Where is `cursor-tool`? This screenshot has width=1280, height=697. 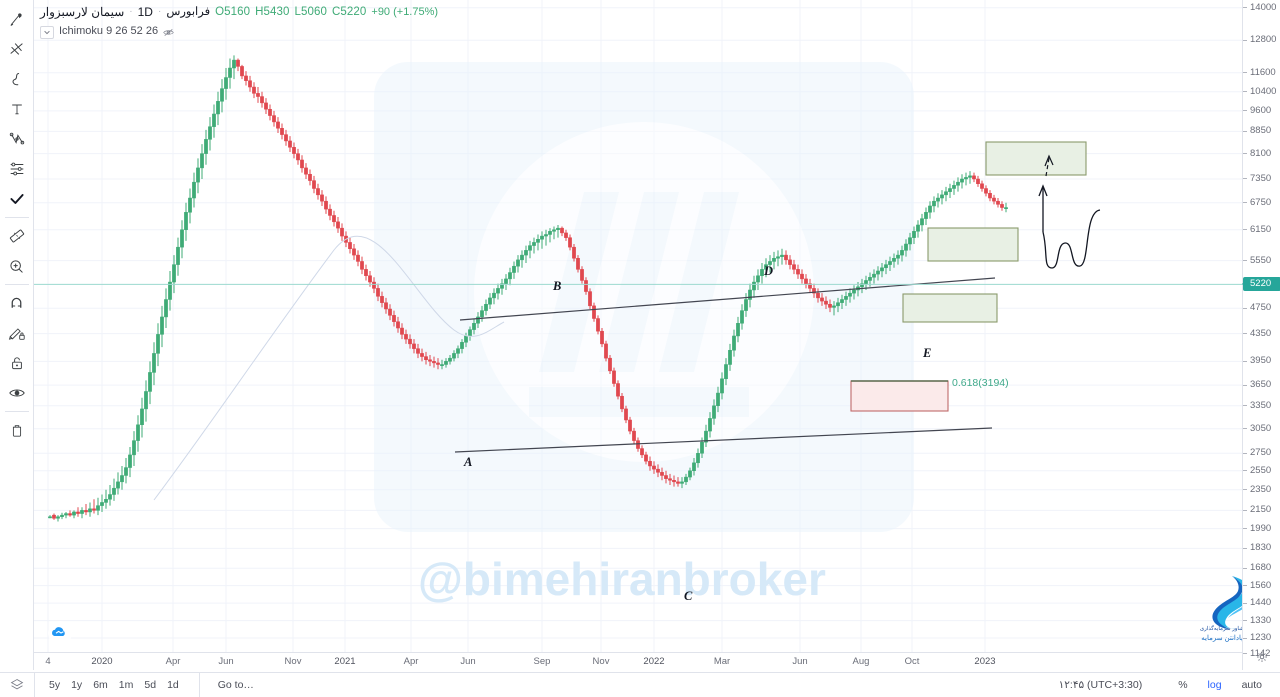
cursor-tool is located at coordinates (17, 19).